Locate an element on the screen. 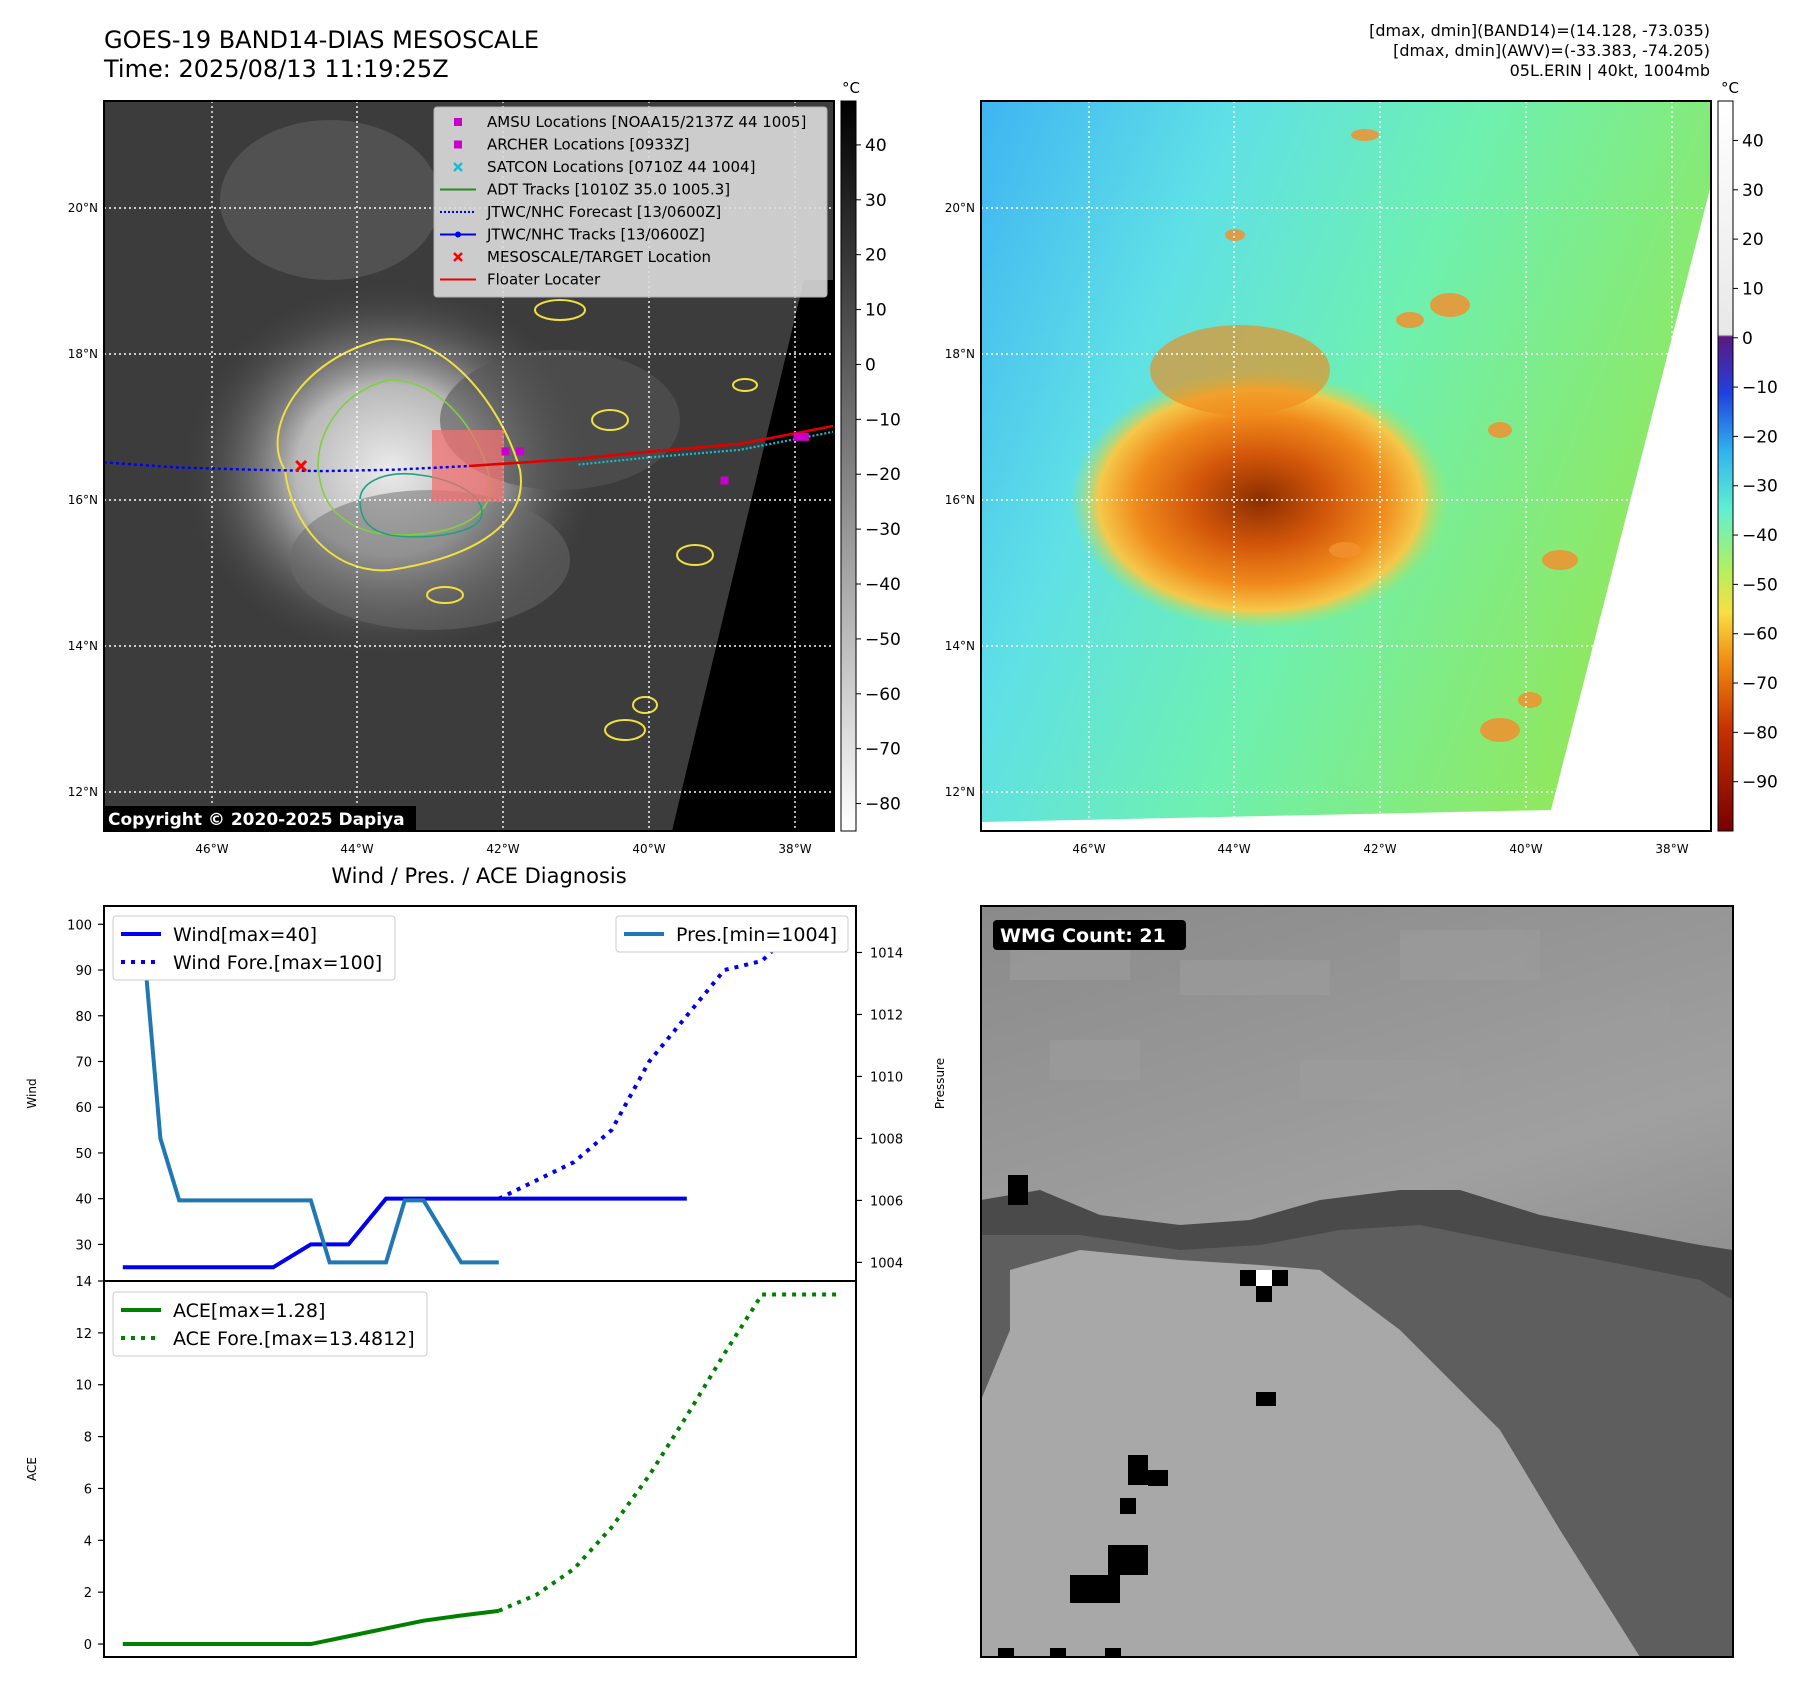  y-tick-label: 90 is located at coordinates (83, 971).